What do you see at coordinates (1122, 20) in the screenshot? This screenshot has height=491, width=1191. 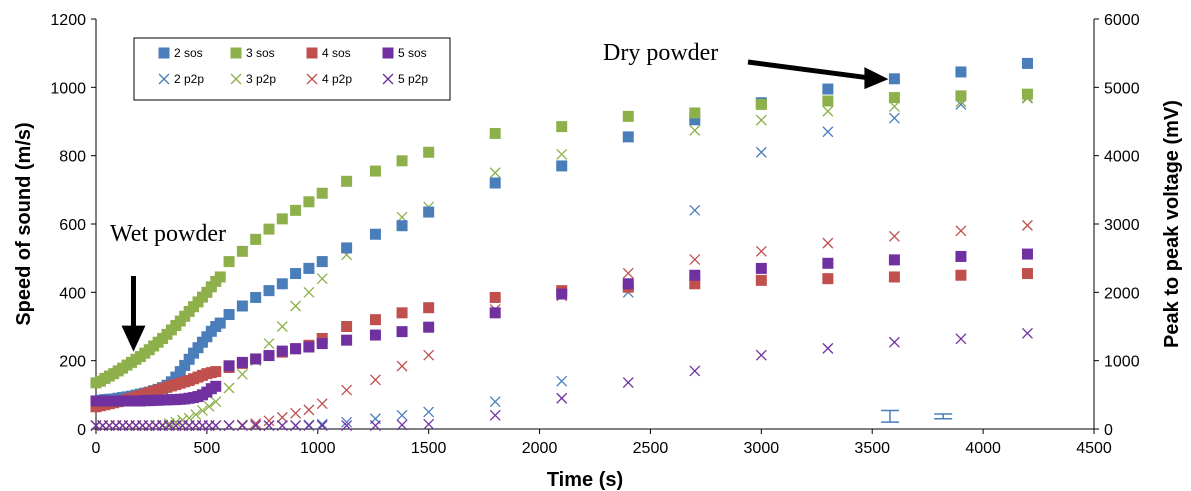 I see `y2-tick-label: 6000` at bounding box center [1122, 20].